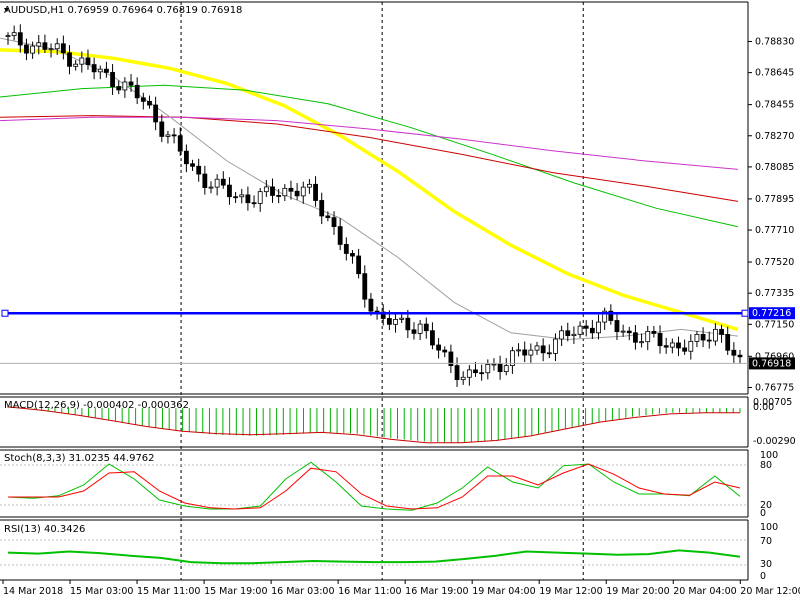 Image resolution: width=800 pixels, height=600 pixels. What do you see at coordinates (436, 591) in the screenshot?
I see `time-tick-label: 16 Mar 19:00` at bounding box center [436, 591].